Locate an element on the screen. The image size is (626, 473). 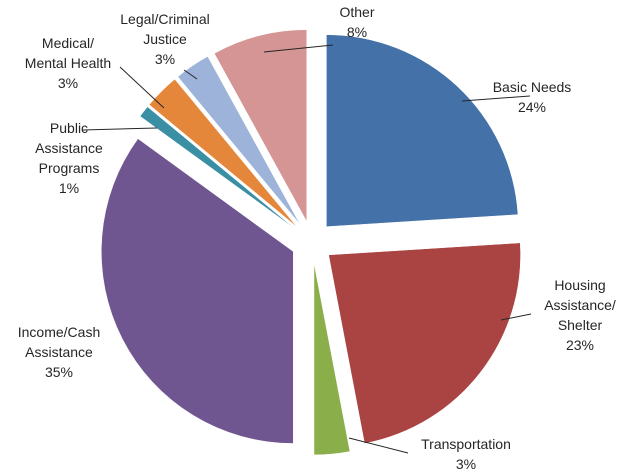
data-label-income-cash-assistance: Income/Cash Assistance 35% is located at coordinates (59, 352).